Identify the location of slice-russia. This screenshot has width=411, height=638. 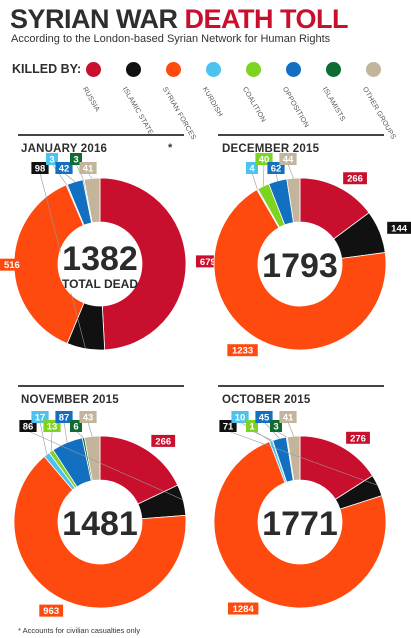
(143, 264).